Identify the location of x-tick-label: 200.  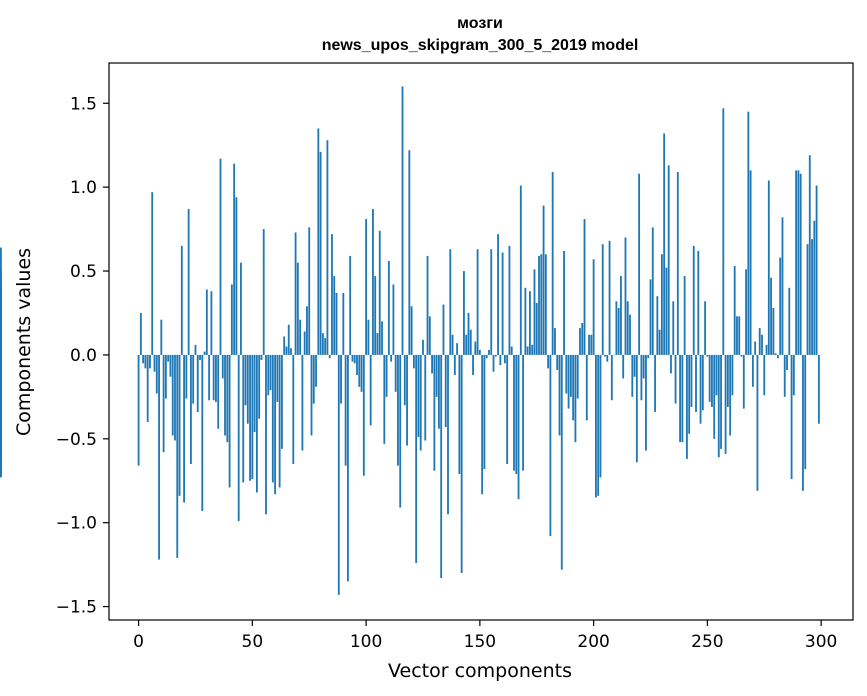
(593, 642).